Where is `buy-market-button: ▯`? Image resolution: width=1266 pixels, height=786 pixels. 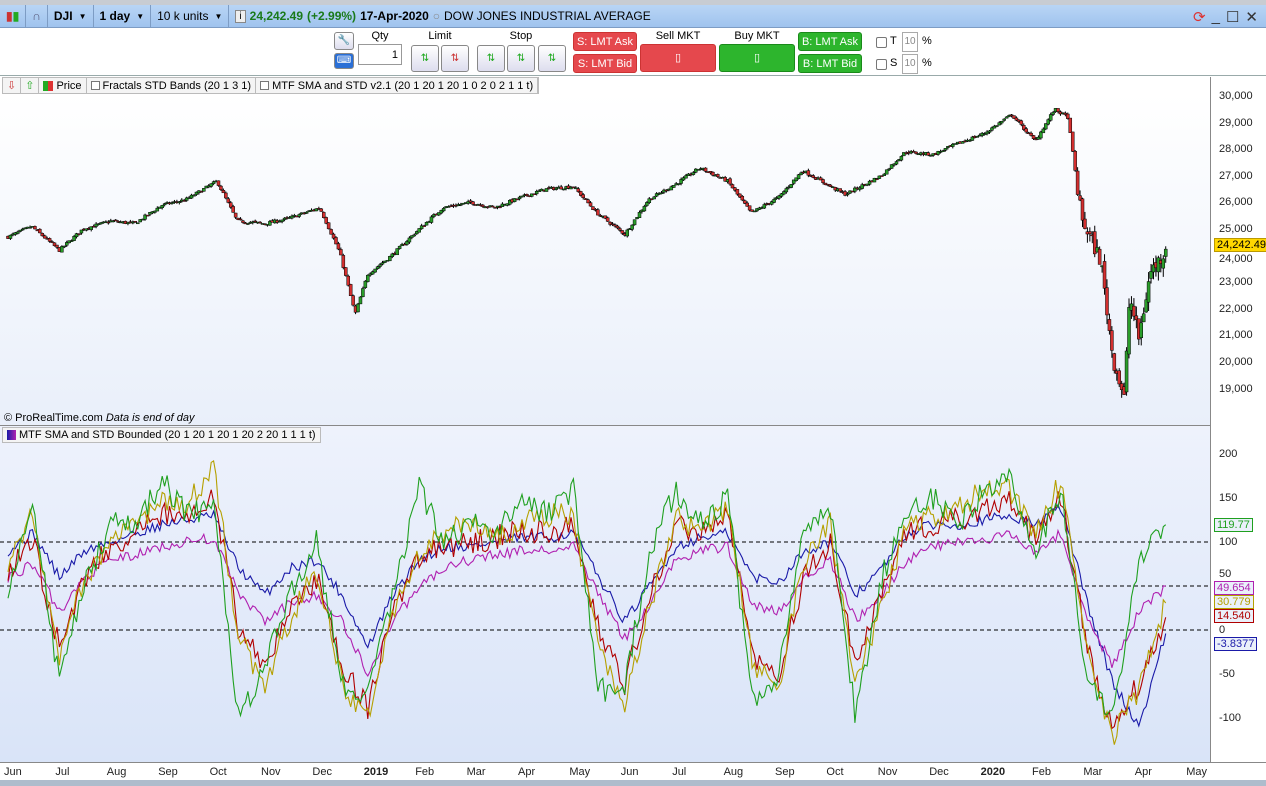
buy-market-button: ▯ is located at coordinates (757, 58).